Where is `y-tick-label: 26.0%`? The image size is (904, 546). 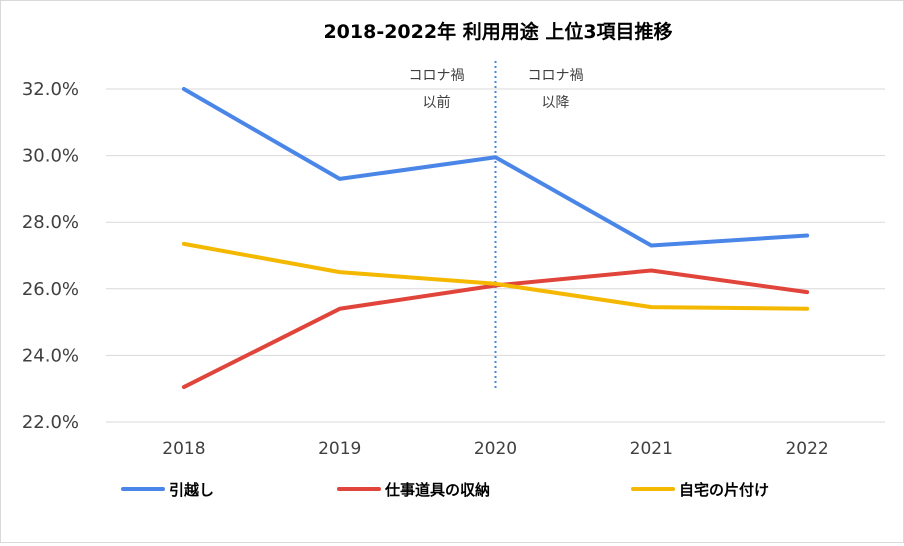
y-tick-label: 26.0% is located at coordinates (50, 289).